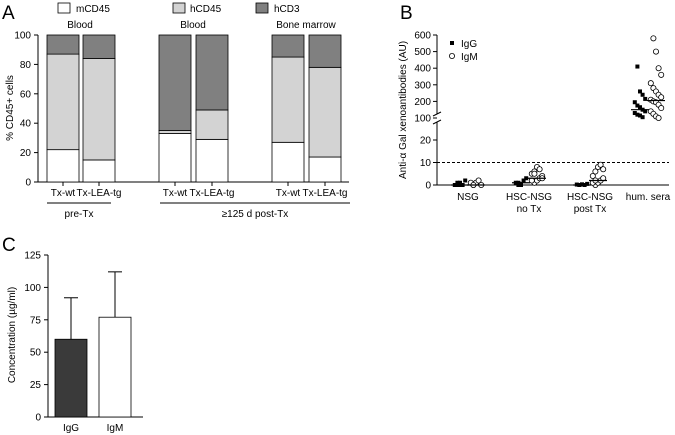  What do you see at coordinates (36, 353) in the screenshot?
I see `c-y-tick-label-2: 50` at bounding box center [36, 353].